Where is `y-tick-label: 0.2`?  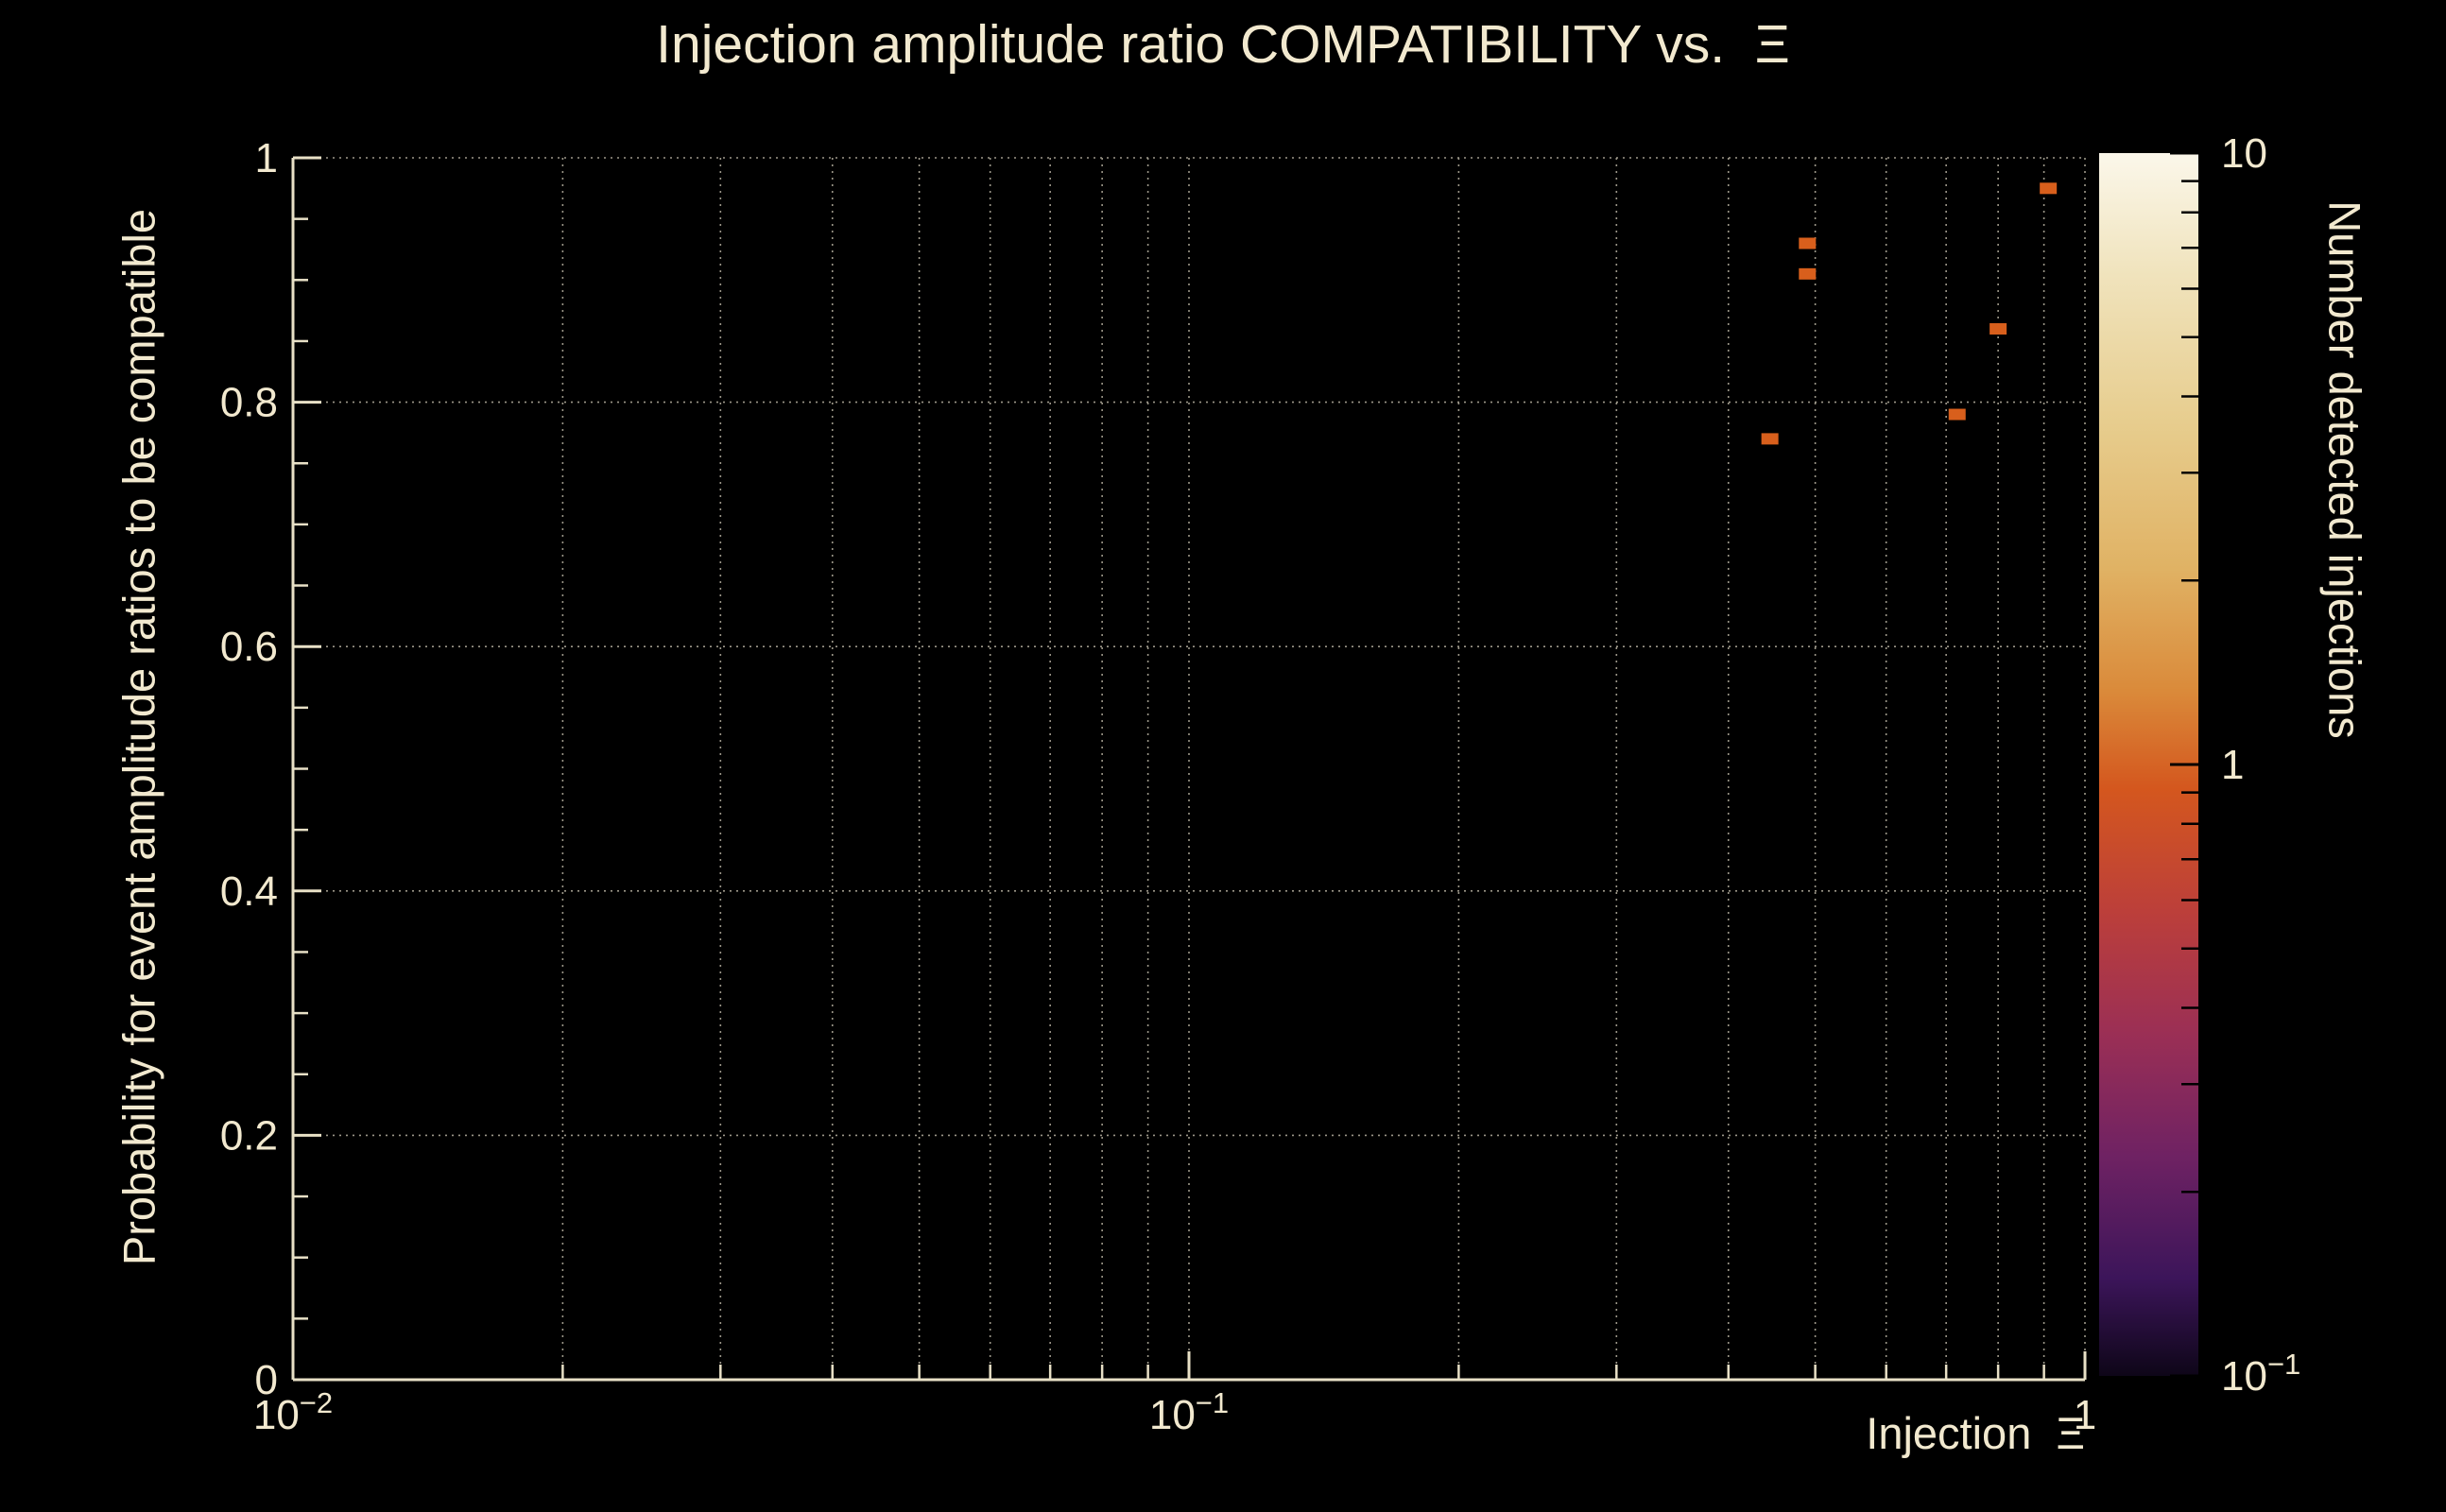 y-tick-label: 0.2 is located at coordinates (249, 1135).